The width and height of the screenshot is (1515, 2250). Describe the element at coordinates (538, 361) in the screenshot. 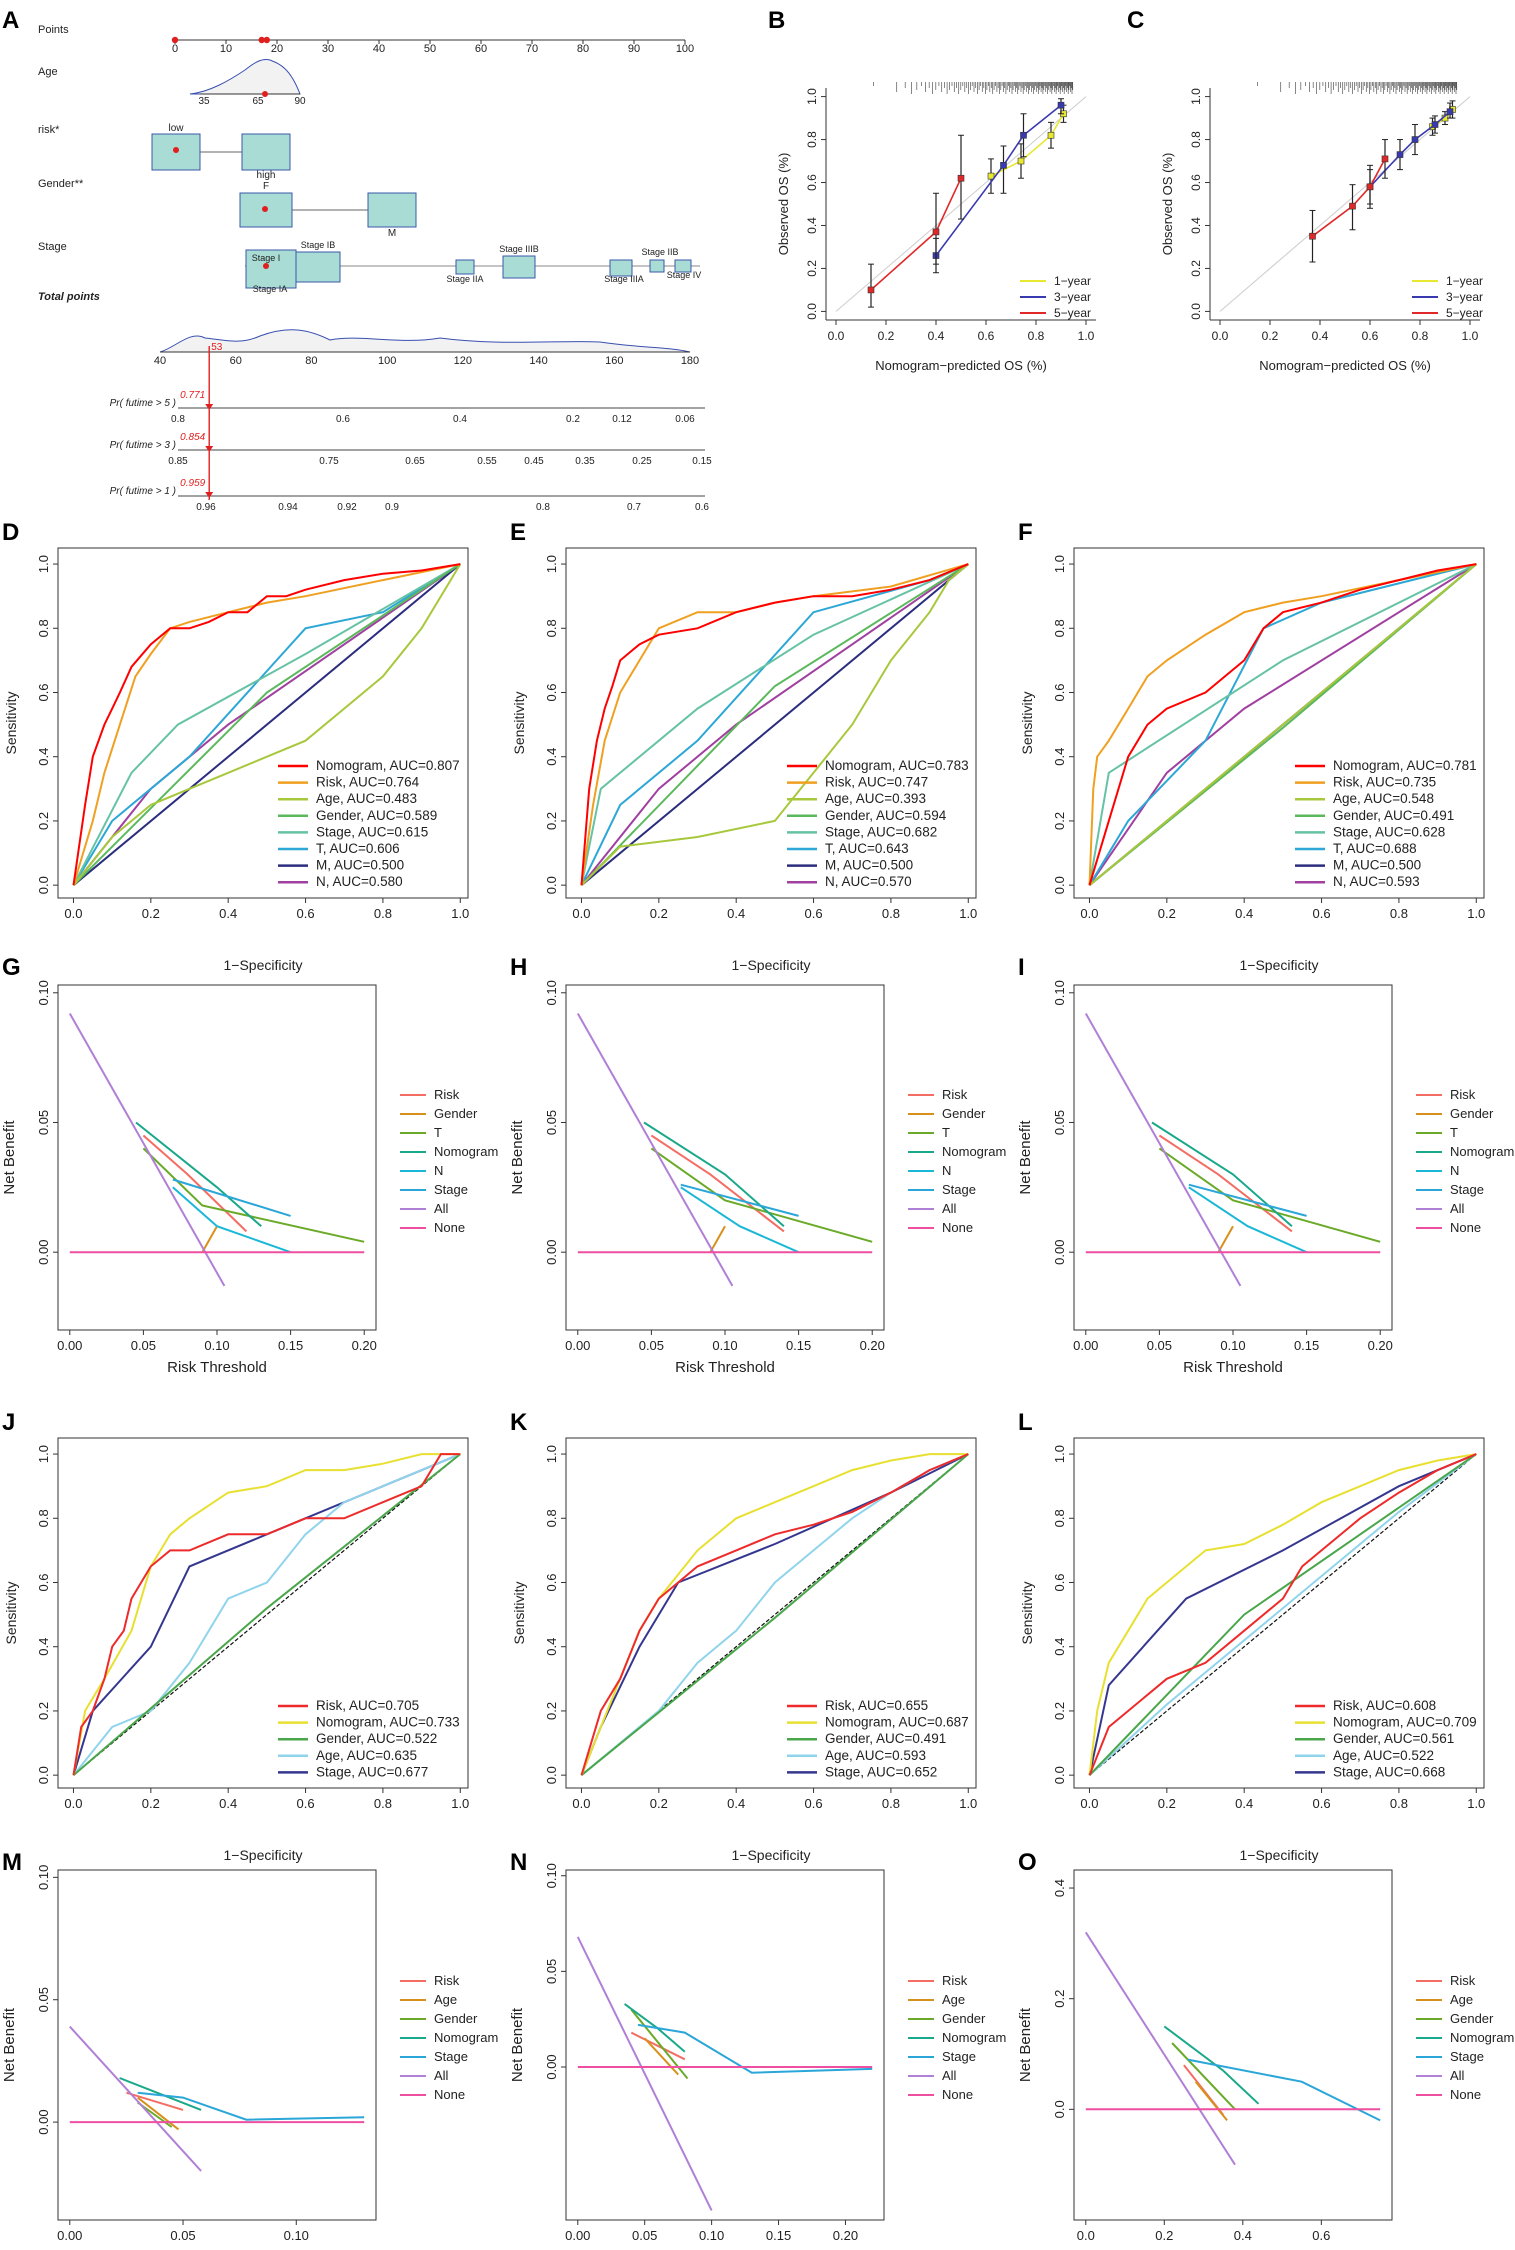

I see `total-tick-label: 140` at that location.